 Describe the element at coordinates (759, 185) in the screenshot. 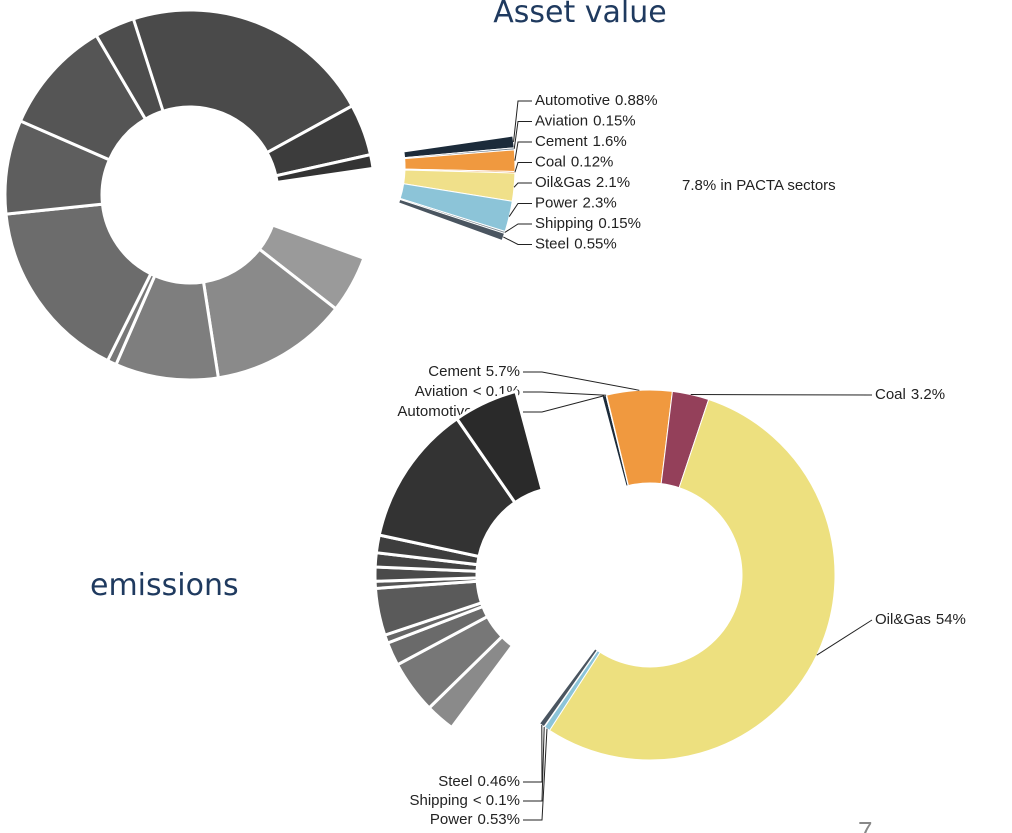

I see `annotation: 7.8% in PACTA sectors` at that location.